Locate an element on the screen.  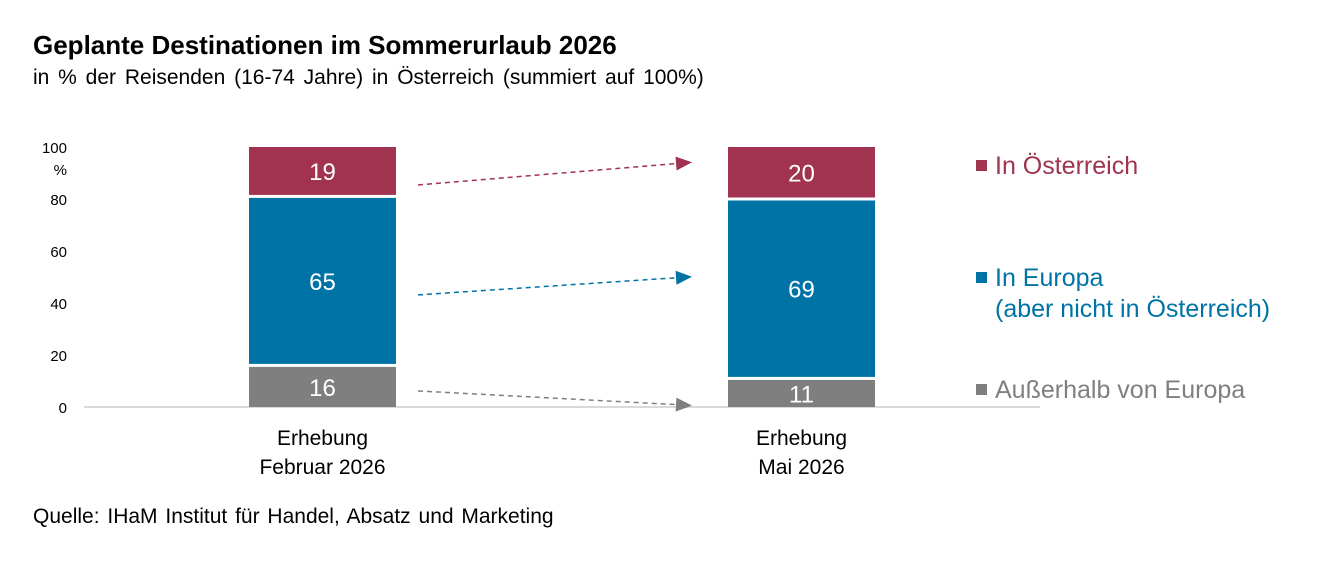
x-category-label: Mai 2026 is located at coordinates (801, 467).